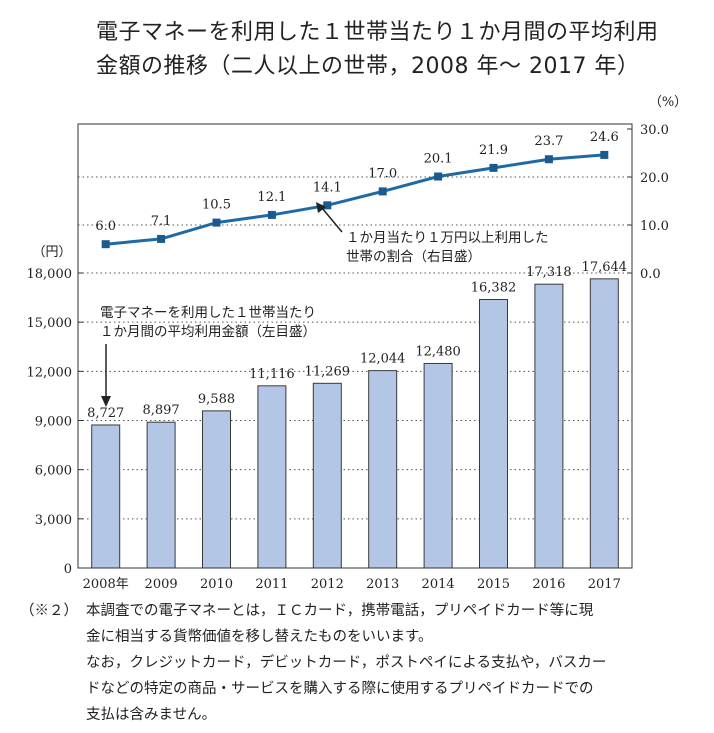 Image resolution: width=714 pixels, height=733 pixels. I want to click on left-tick-label: 15,000, so click(50, 323).